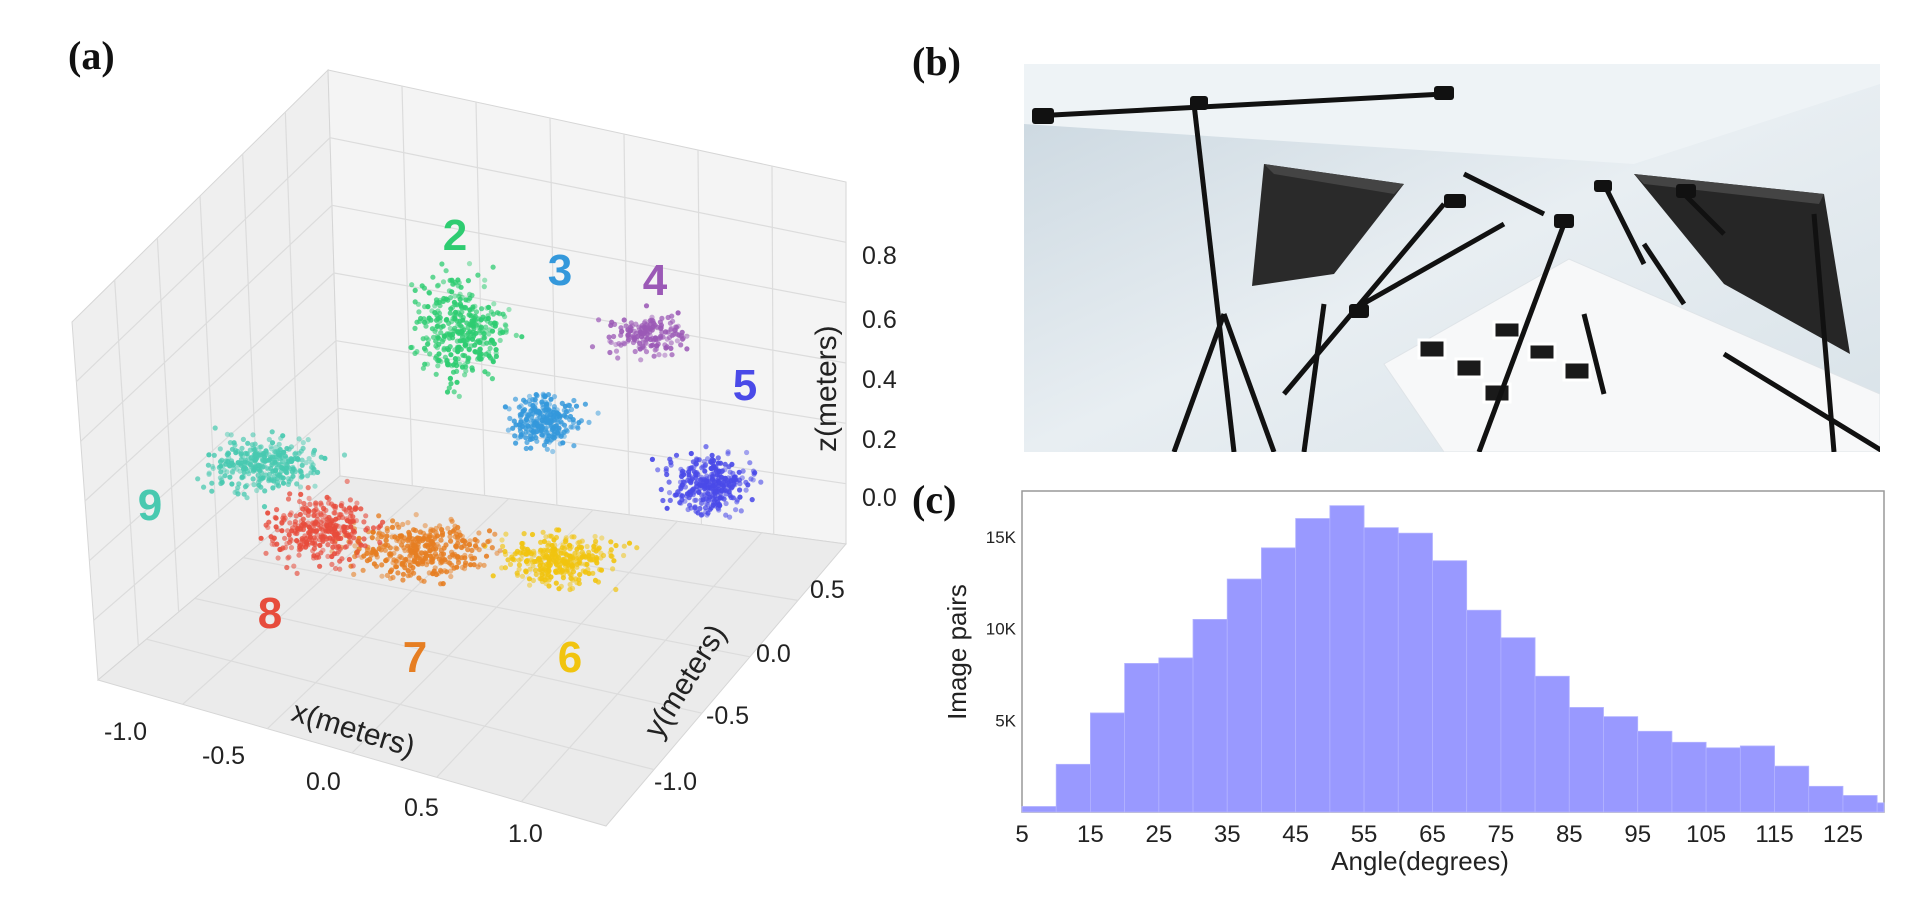  I want to click on hist-y-tick: 15K, so click(1001, 537).